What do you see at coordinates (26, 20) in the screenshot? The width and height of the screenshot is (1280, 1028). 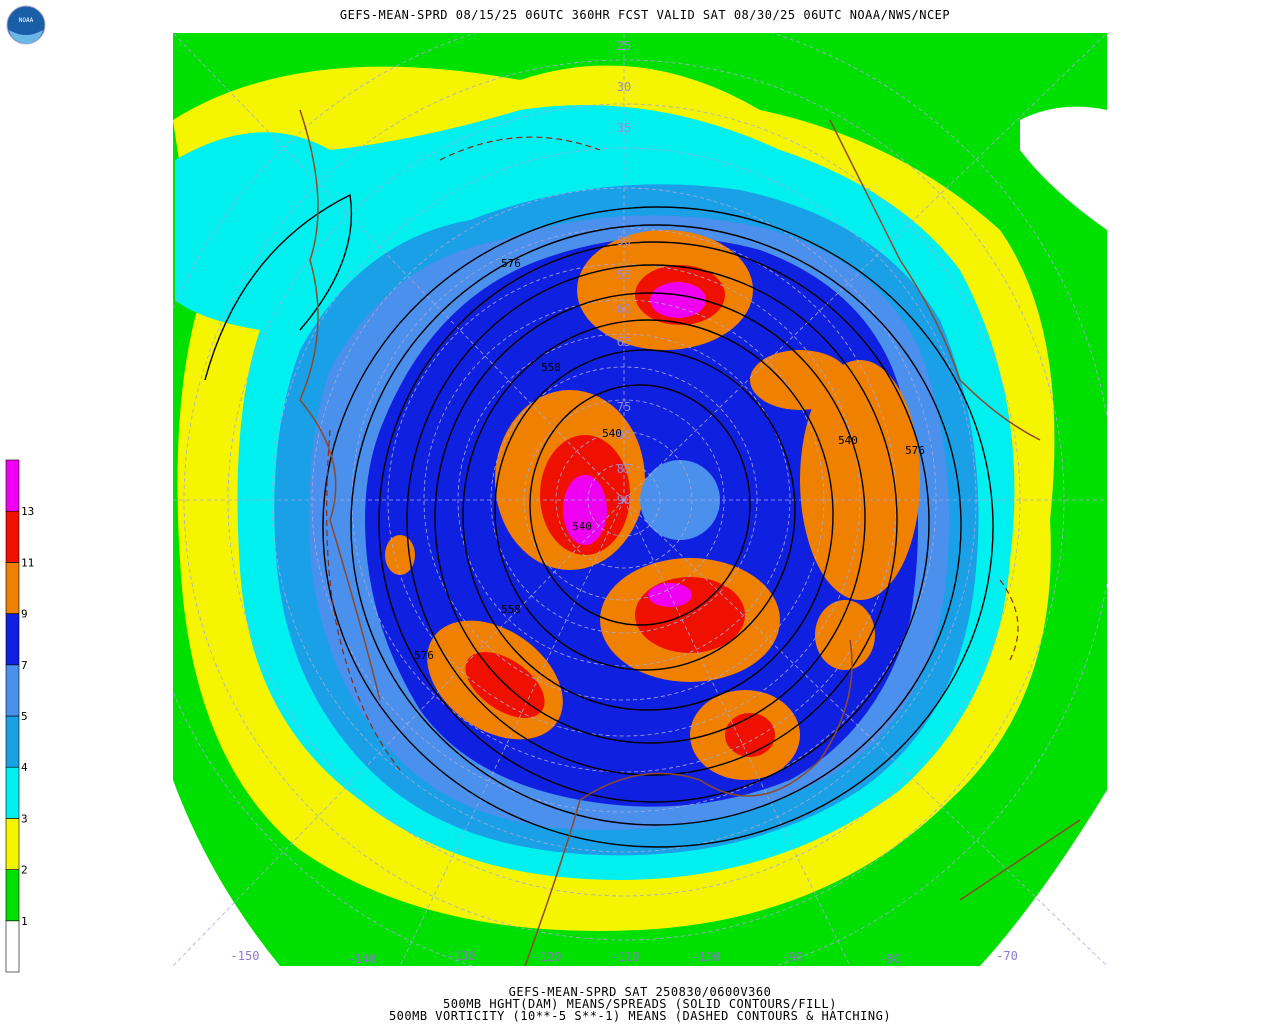 I see `logo-text: NOAA` at bounding box center [26, 20].